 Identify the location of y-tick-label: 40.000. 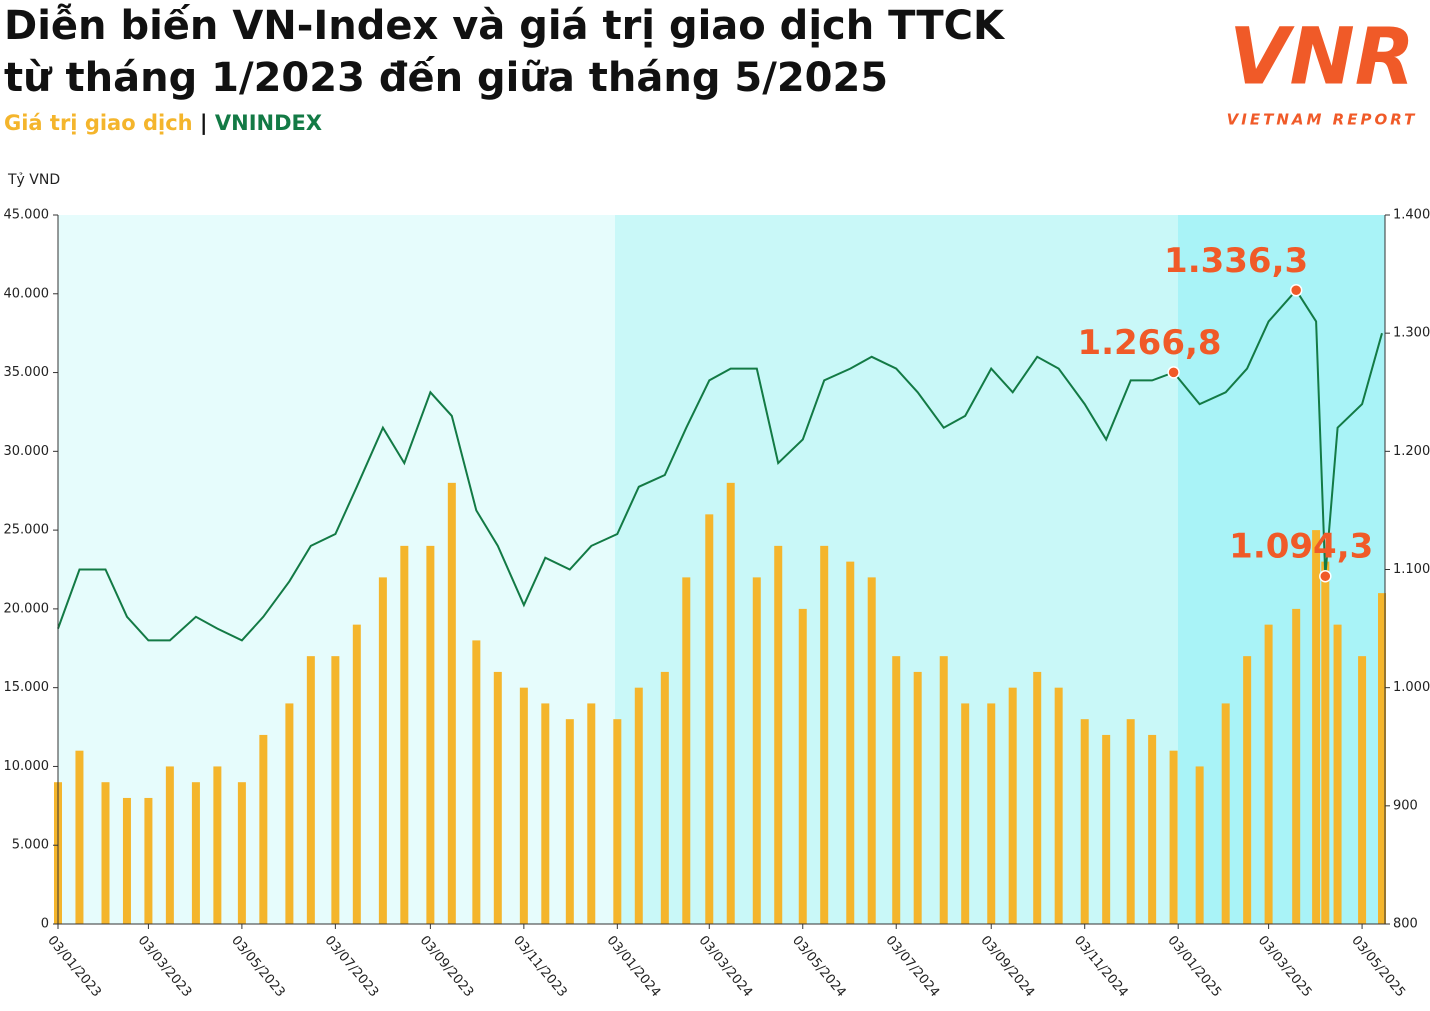
(27, 293).